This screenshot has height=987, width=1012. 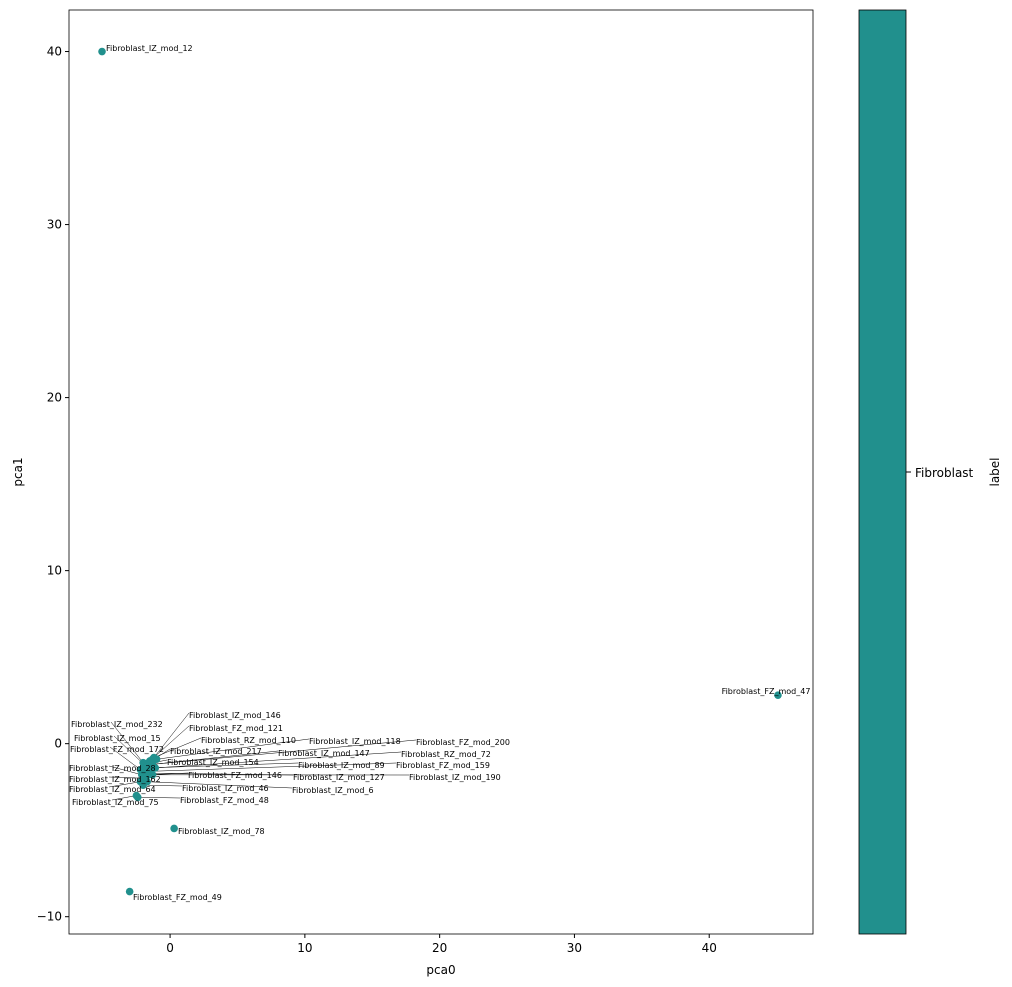 What do you see at coordinates (54, 225) in the screenshot?
I see `y-tick-label: 30` at bounding box center [54, 225].